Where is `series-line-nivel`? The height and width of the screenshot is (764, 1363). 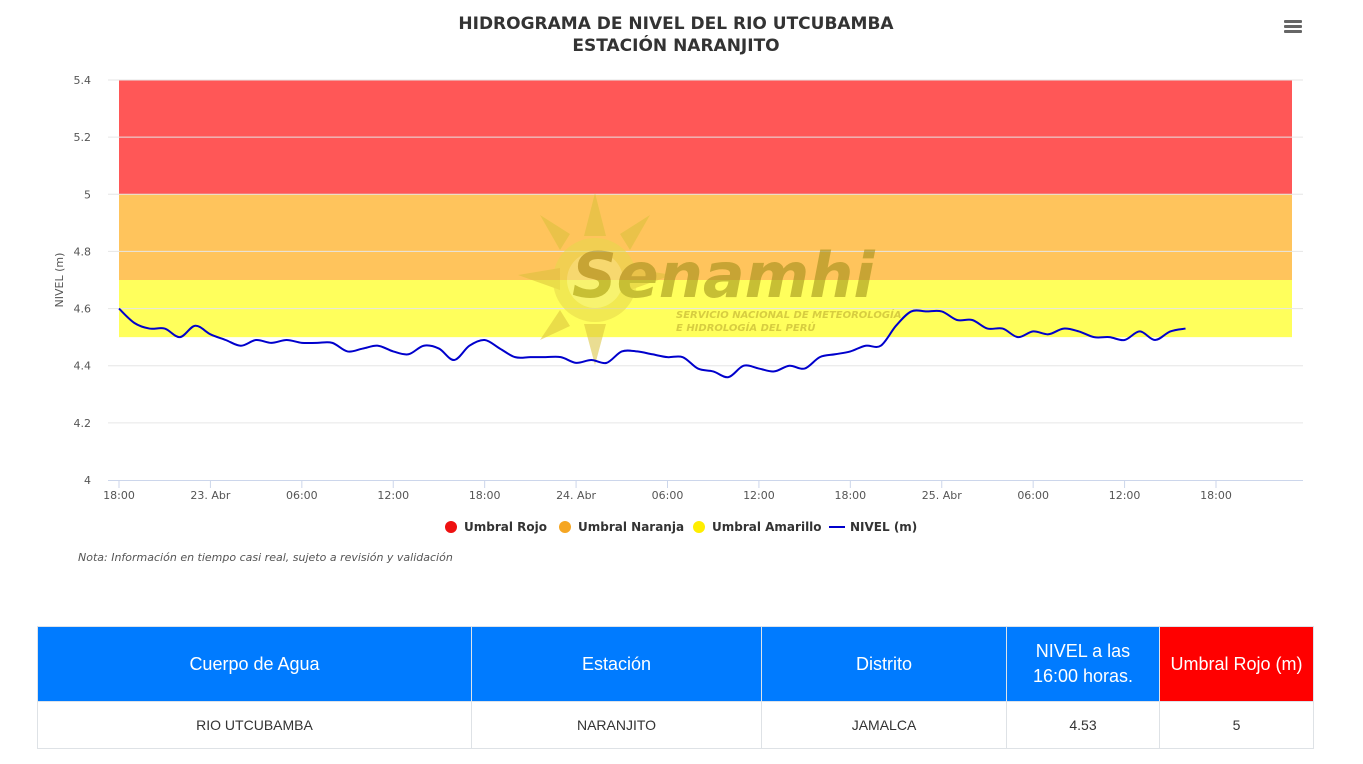 series-line-nivel is located at coordinates (652, 343).